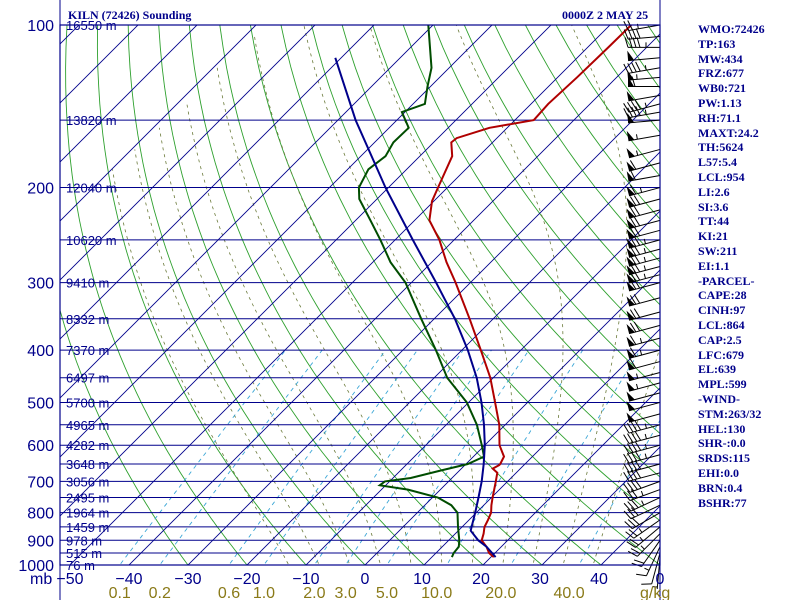  What do you see at coordinates (720, 487) in the screenshot?
I see `stat-item: BRN:0.4` at bounding box center [720, 487].